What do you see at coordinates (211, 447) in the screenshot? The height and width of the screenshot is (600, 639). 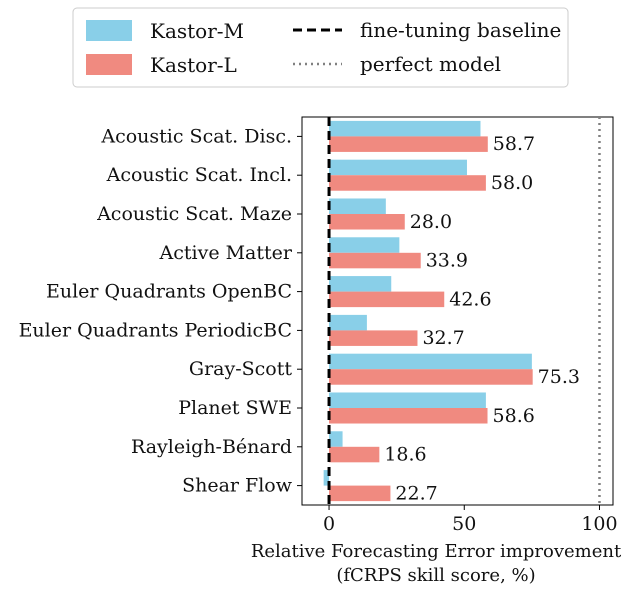 I see `y-tick-label: Rayleigh-Bénard` at bounding box center [211, 447].